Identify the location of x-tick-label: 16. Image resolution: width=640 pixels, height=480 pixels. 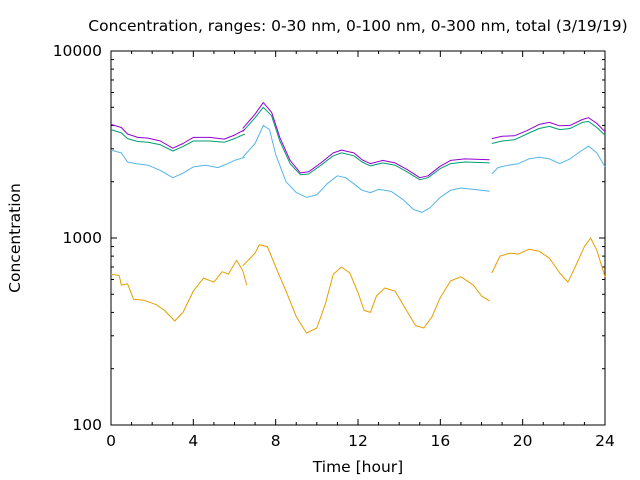
(440, 441).